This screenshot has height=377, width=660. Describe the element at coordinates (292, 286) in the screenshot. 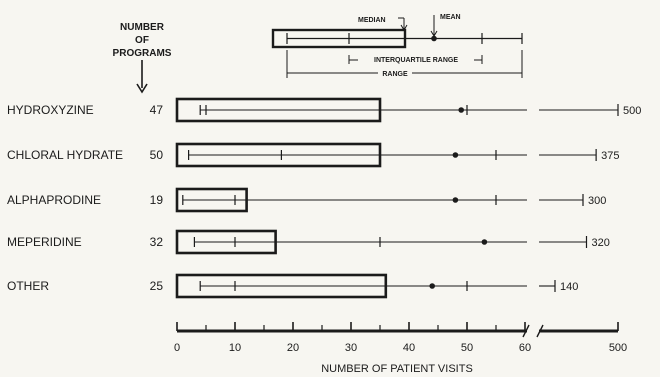

I see `row-other: OTHER 25 140` at that location.